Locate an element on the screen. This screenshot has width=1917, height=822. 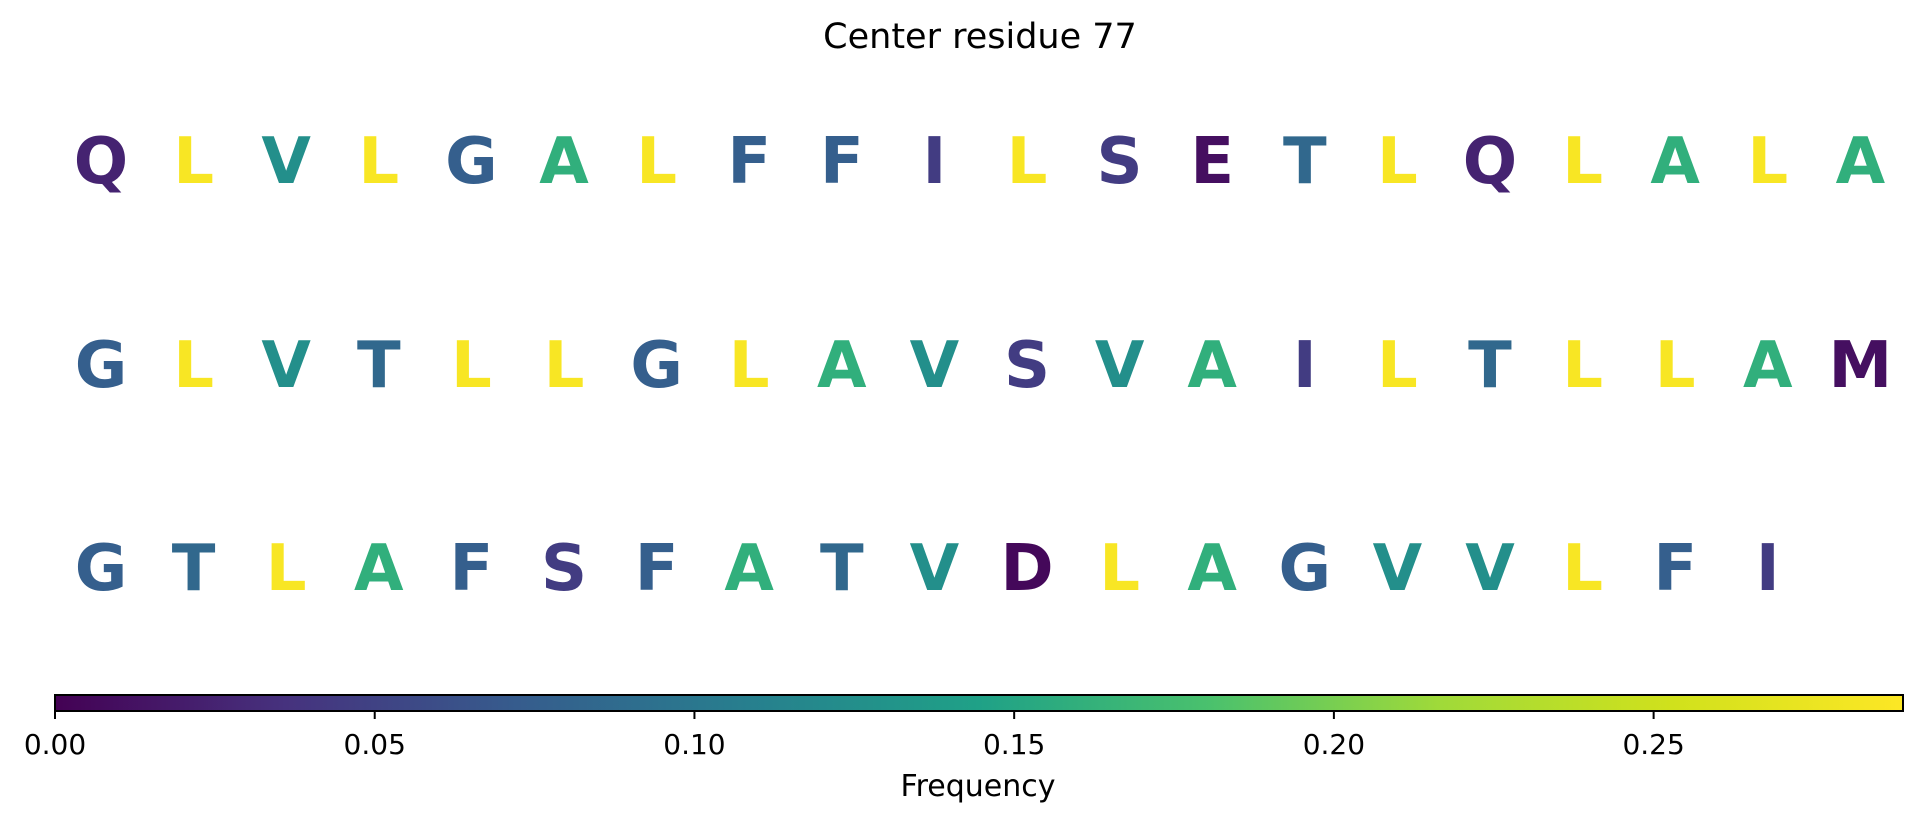
colorbar: 0.00 0.05 0.10 0.15 0.20 0.25 Frequency is located at coordinates (964, 749).